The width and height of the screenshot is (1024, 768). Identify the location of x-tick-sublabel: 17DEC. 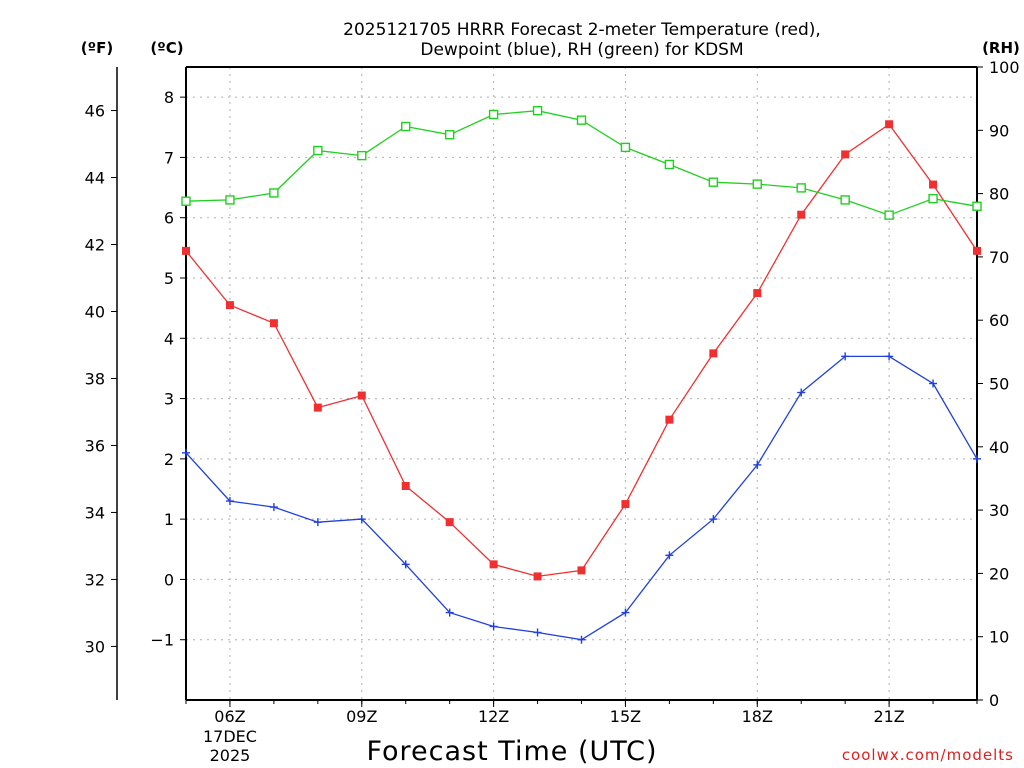
(230, 736).